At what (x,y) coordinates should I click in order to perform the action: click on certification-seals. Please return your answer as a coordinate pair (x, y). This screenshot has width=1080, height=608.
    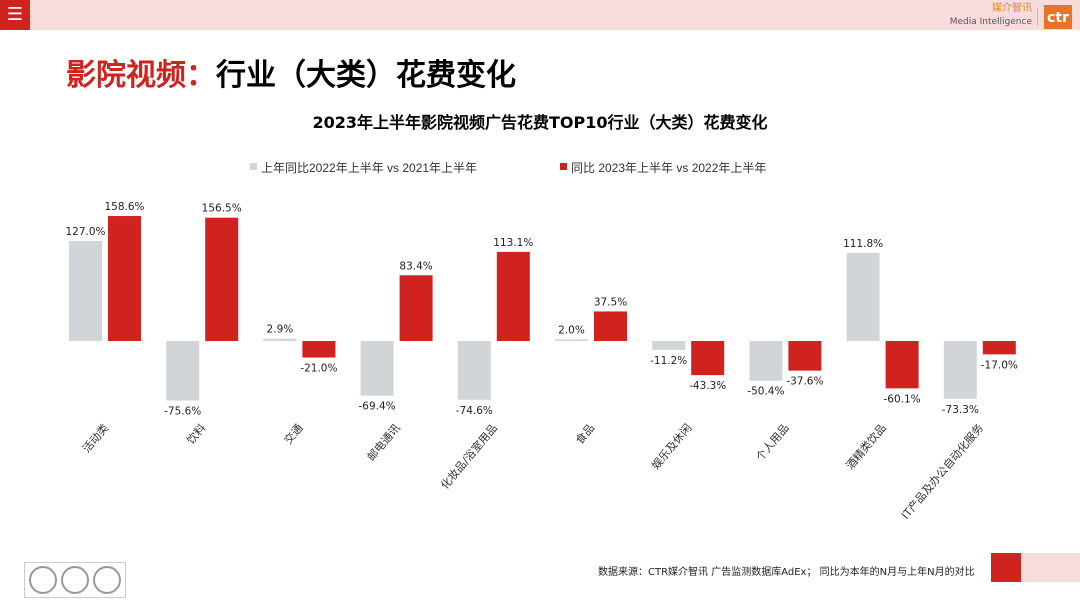
    Looking at the image, I should click on (75, 580).